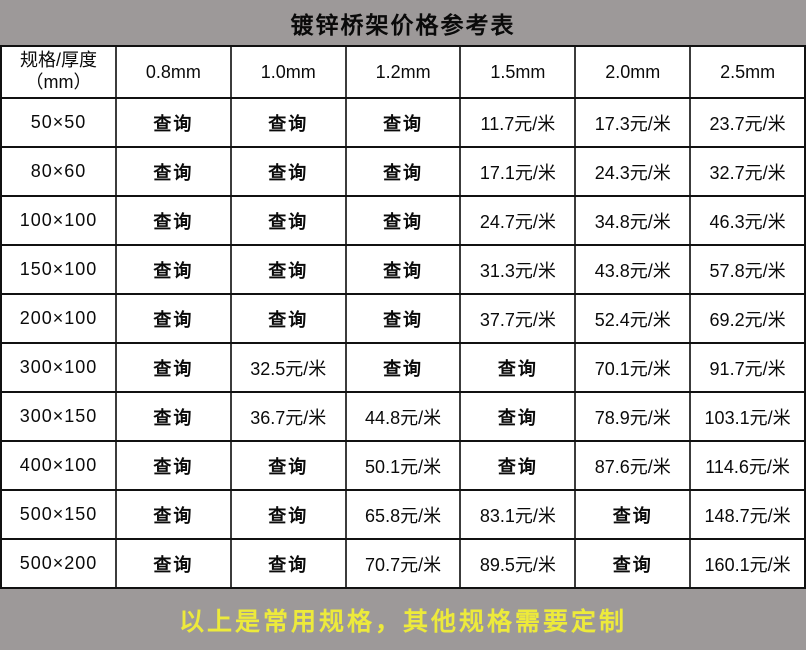 The image size is (806, 650). What do you see at coordinates (747, 269) in the screenshot?
I see `price-cell: 57.8元/米` at bounding box center [747, 269].